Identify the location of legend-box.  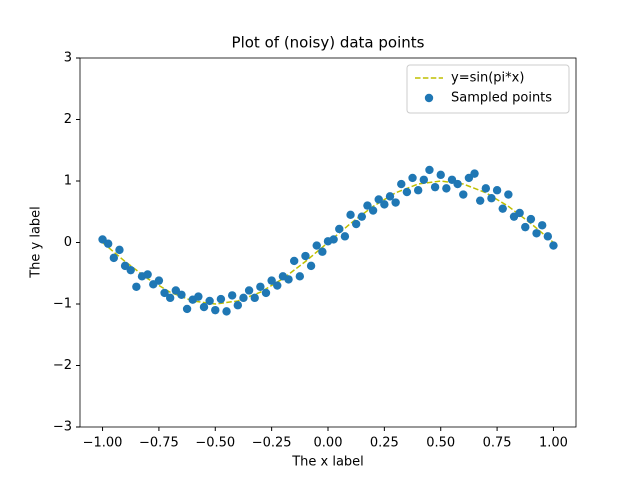
(488, 89).